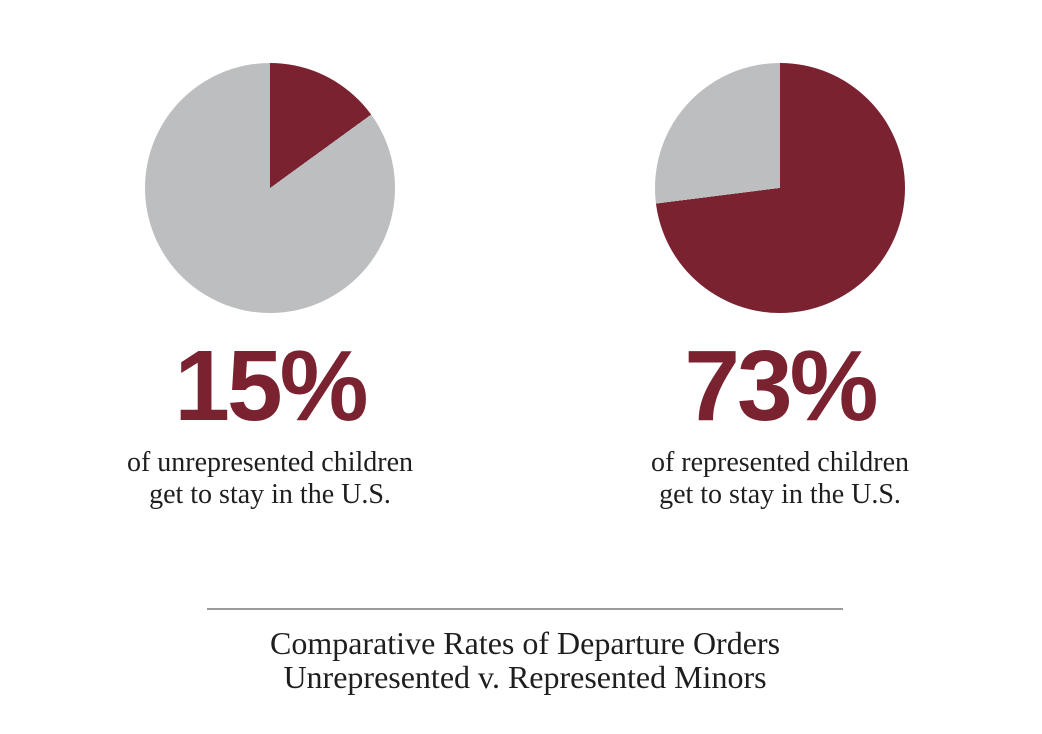  What do you see at coordinates (270, 188) in the screenshot?
I see `pie-chart-unrepresented` at bounding box center [270, 188].